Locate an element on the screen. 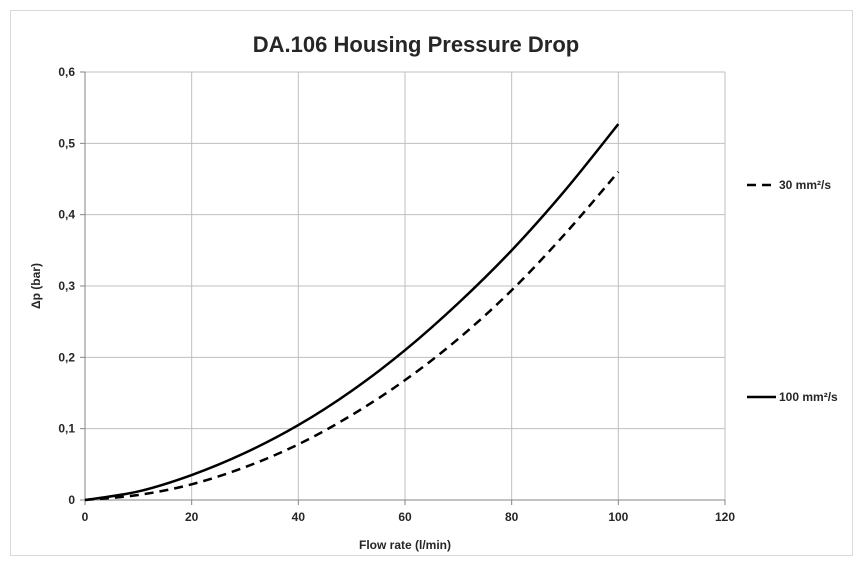 The width and height of the screenshot is (865, 562). x-tick-label: 120 is located at coordinates (725, 517).